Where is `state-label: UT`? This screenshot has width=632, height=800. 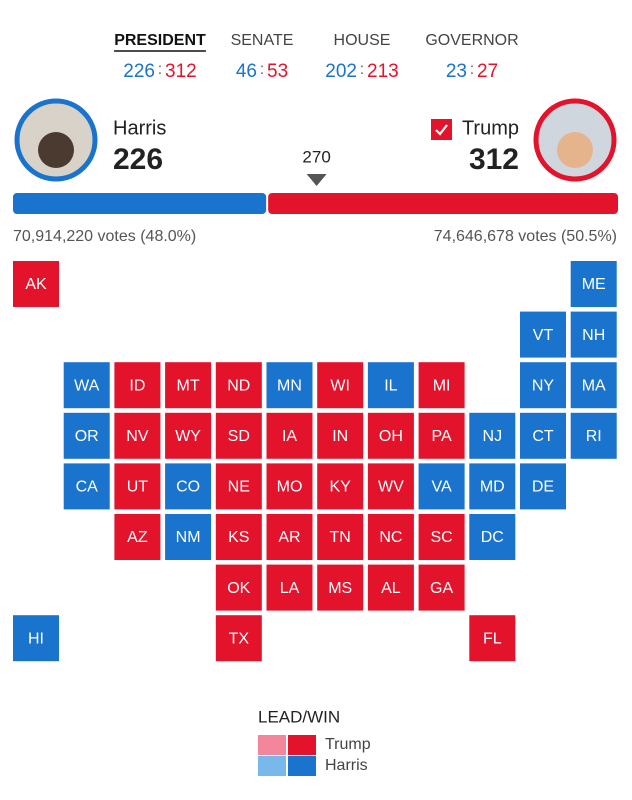 state-label: UT is located at coordinates (138, 487).